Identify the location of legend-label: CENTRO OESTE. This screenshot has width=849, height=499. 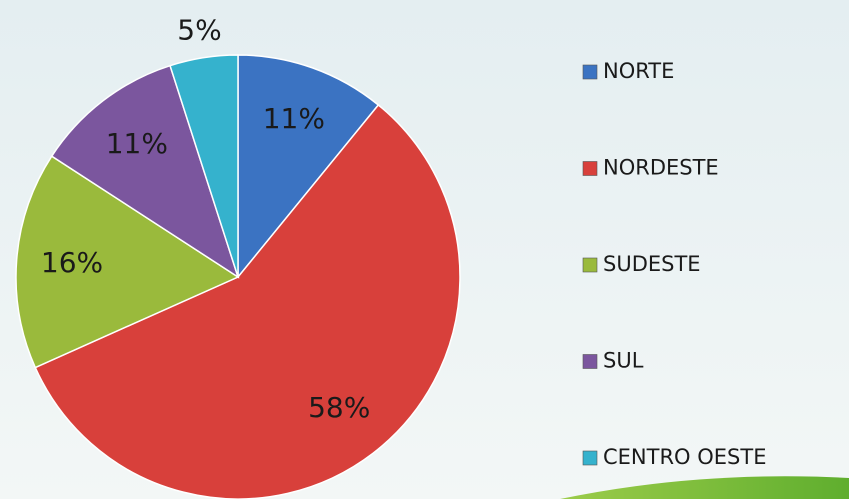
(685, 457).